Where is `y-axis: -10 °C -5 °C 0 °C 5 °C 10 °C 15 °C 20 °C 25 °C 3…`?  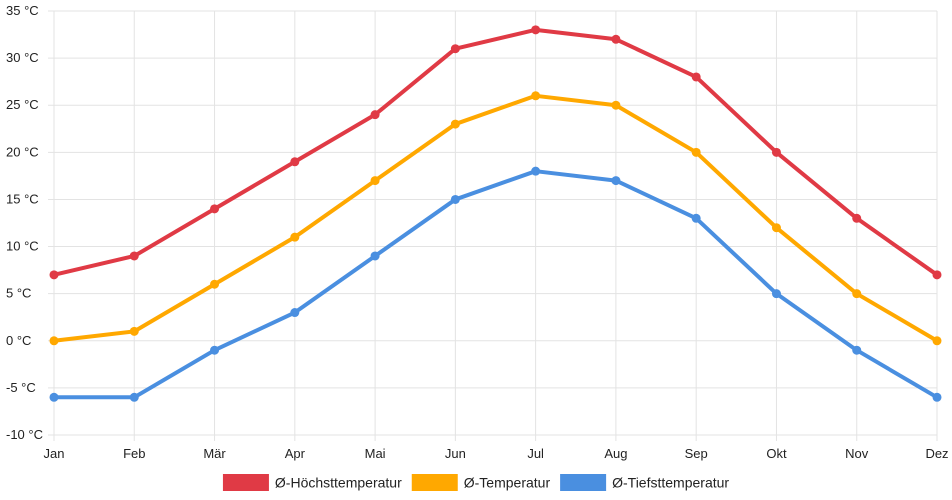
y-axis: -10 °C -5 °C 0 °C 5 °C 10 °C 15 °C 20 °C 25 °C 3… is located at coordinates (24, 222).